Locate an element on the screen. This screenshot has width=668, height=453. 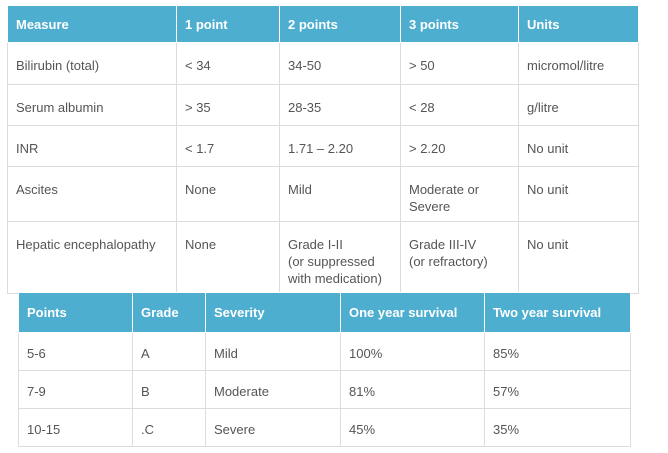
table-row: Serum albumin > 35 28-35 < 28 g/litre is located at coordinates (323, 105).